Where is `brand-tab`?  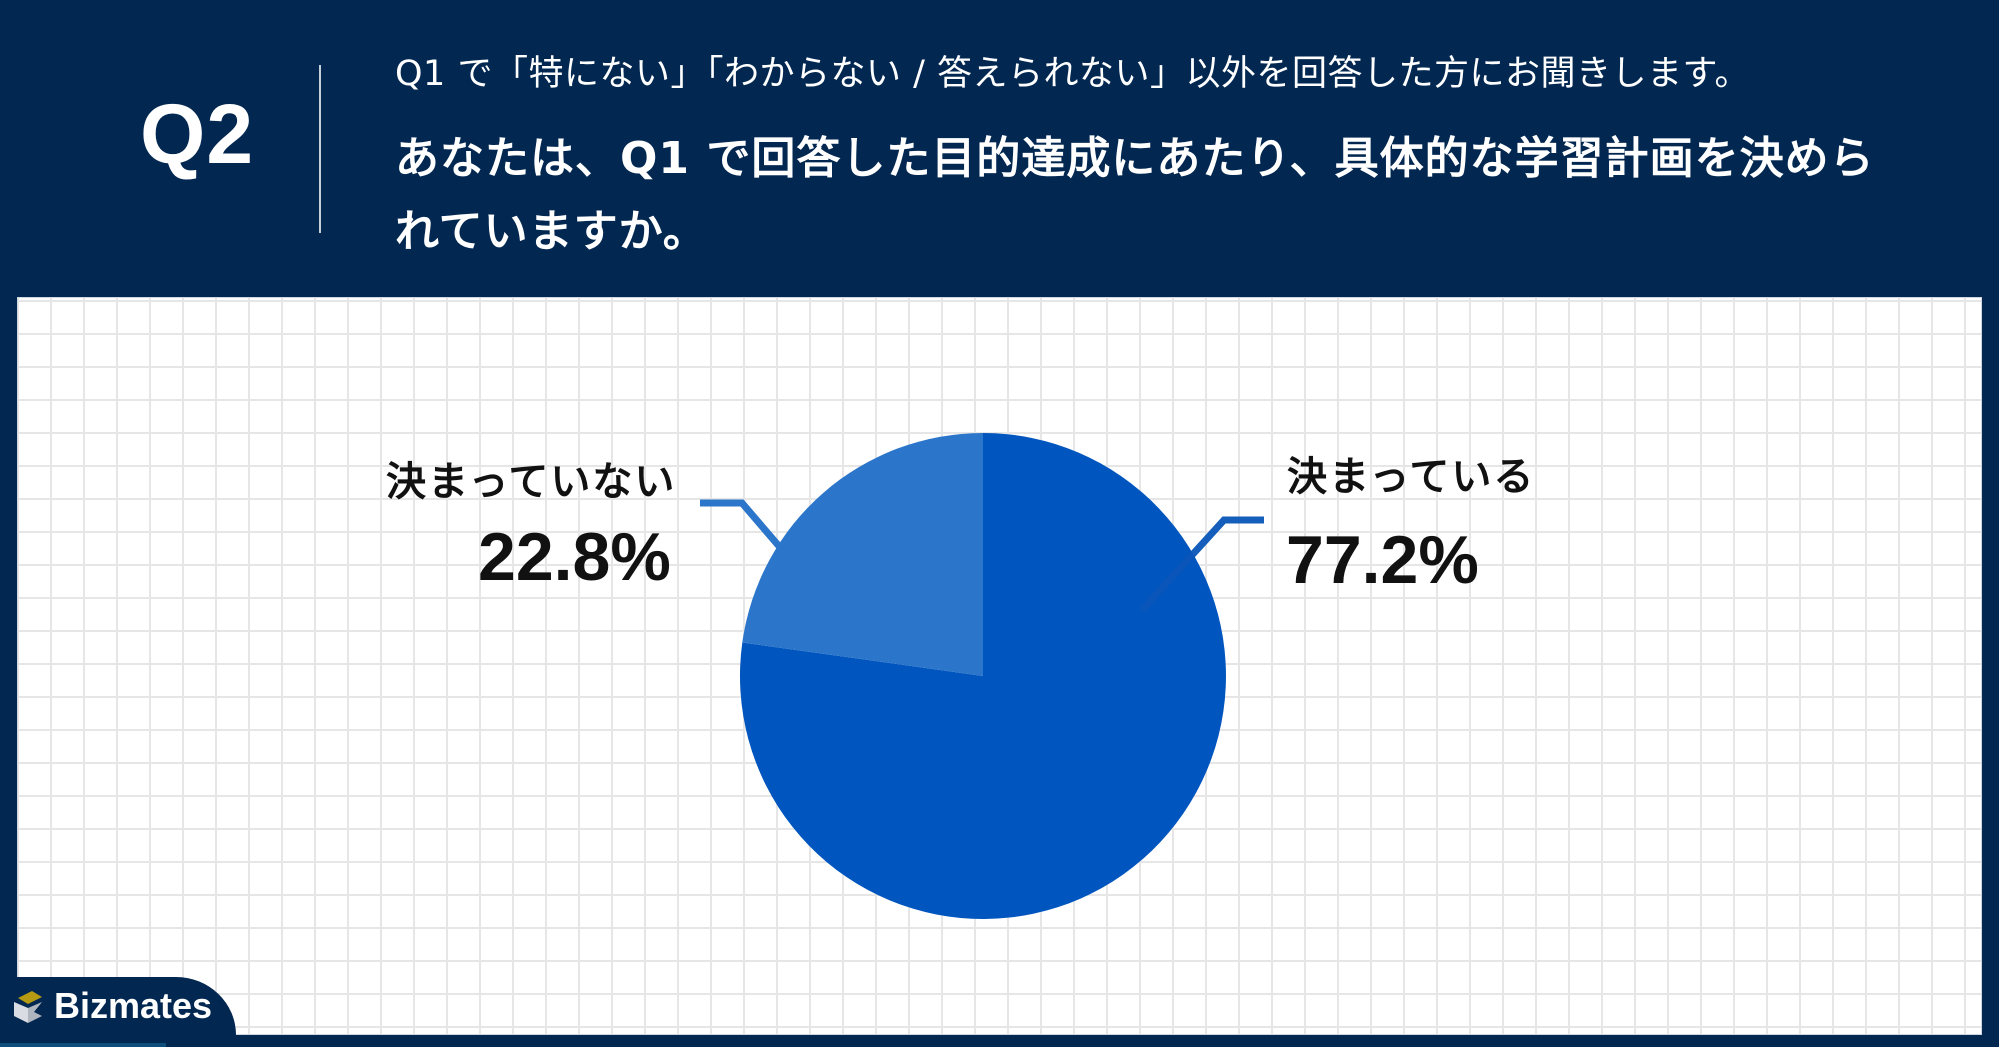
brand-tab is located at coordinates (118, 1012).